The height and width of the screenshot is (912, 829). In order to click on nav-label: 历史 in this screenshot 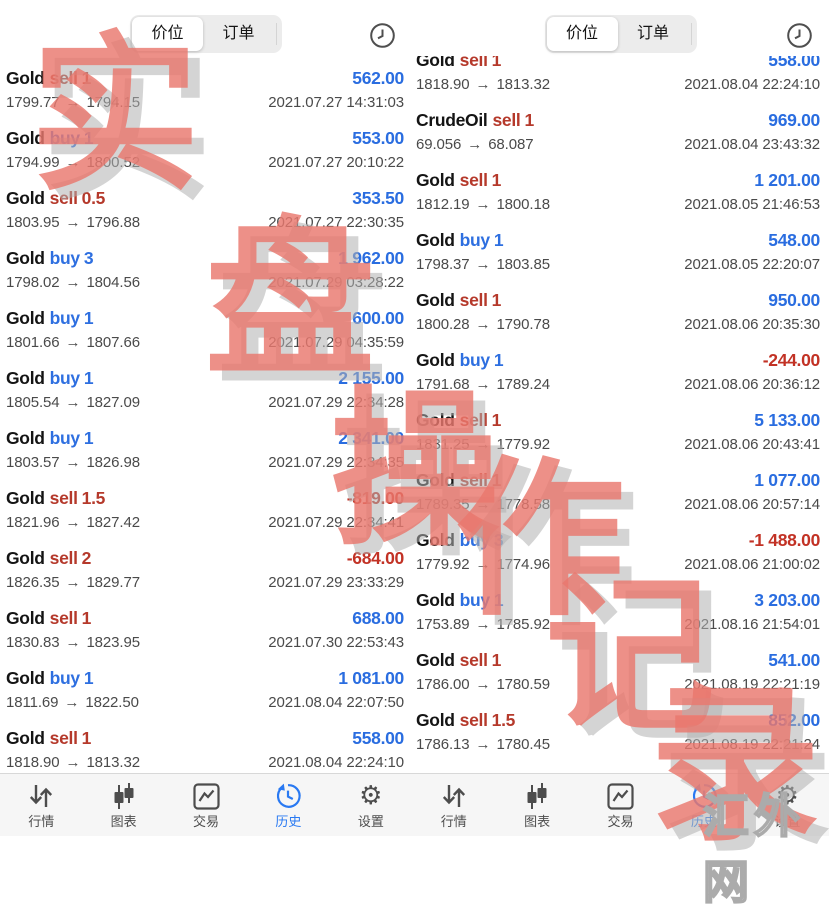, I will do `click(288, 821)`.